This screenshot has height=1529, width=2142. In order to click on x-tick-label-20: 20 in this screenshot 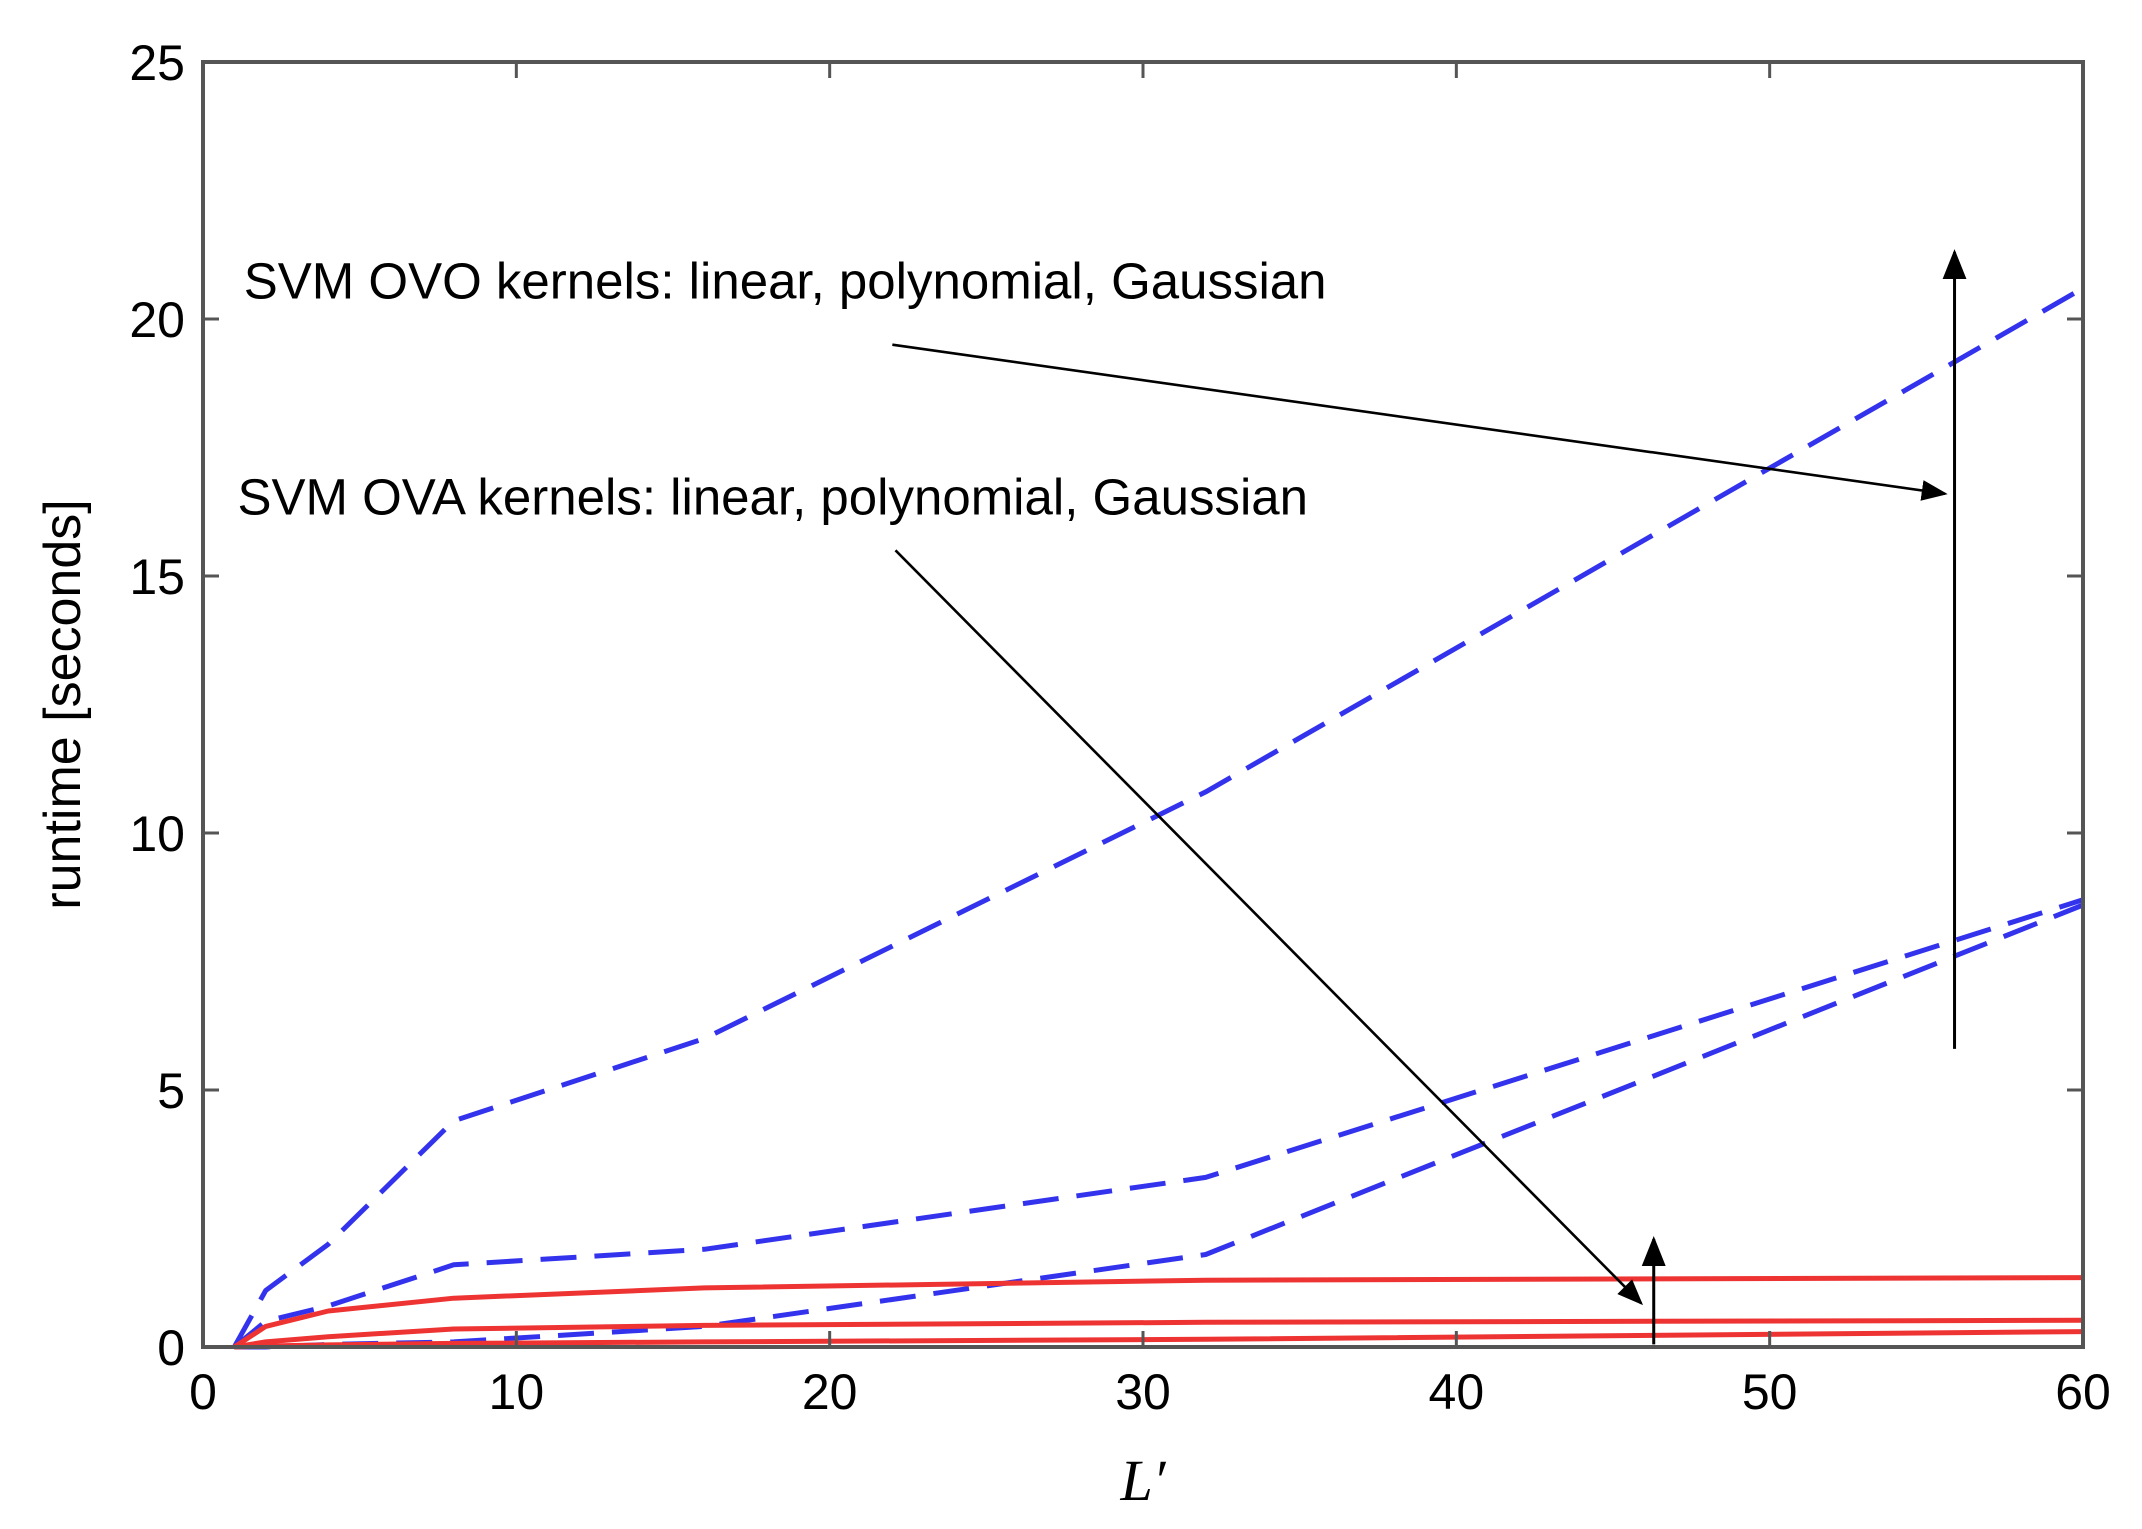, I will do `click(830, 1392)`.